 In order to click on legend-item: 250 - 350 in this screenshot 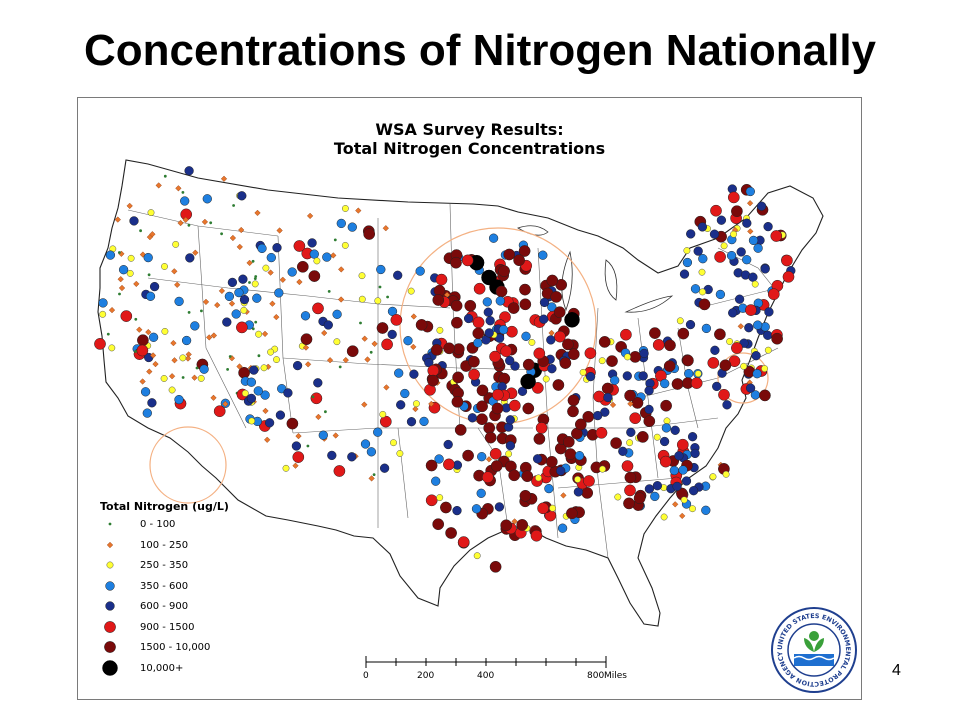, I will do `click(185, 570)`.